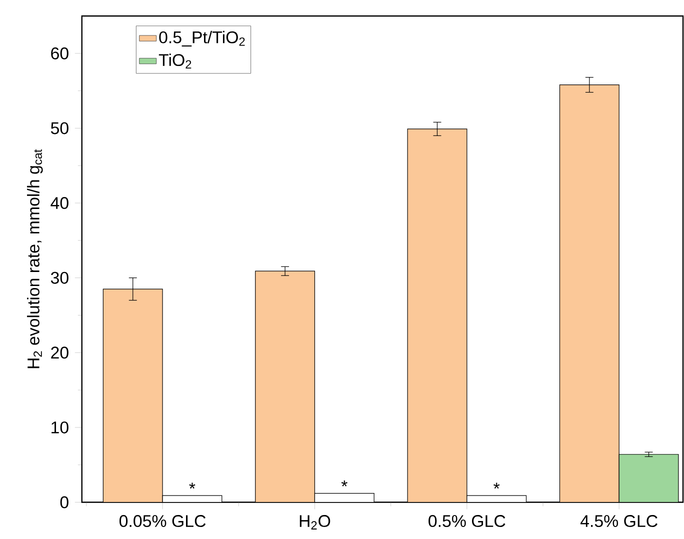  Describe the element at coordinates (467, 520) in the screenshot. I see `x-tick-label: 0.5% GLC` at that location.